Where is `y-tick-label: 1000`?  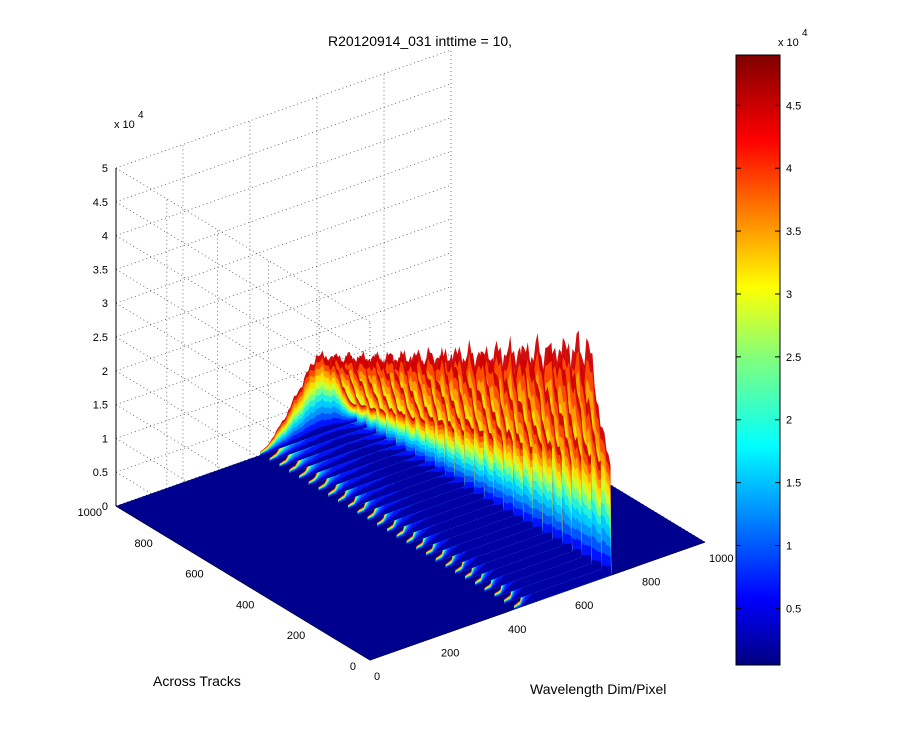 y-tick-label: 1000 is located at coordinates (90, 513).